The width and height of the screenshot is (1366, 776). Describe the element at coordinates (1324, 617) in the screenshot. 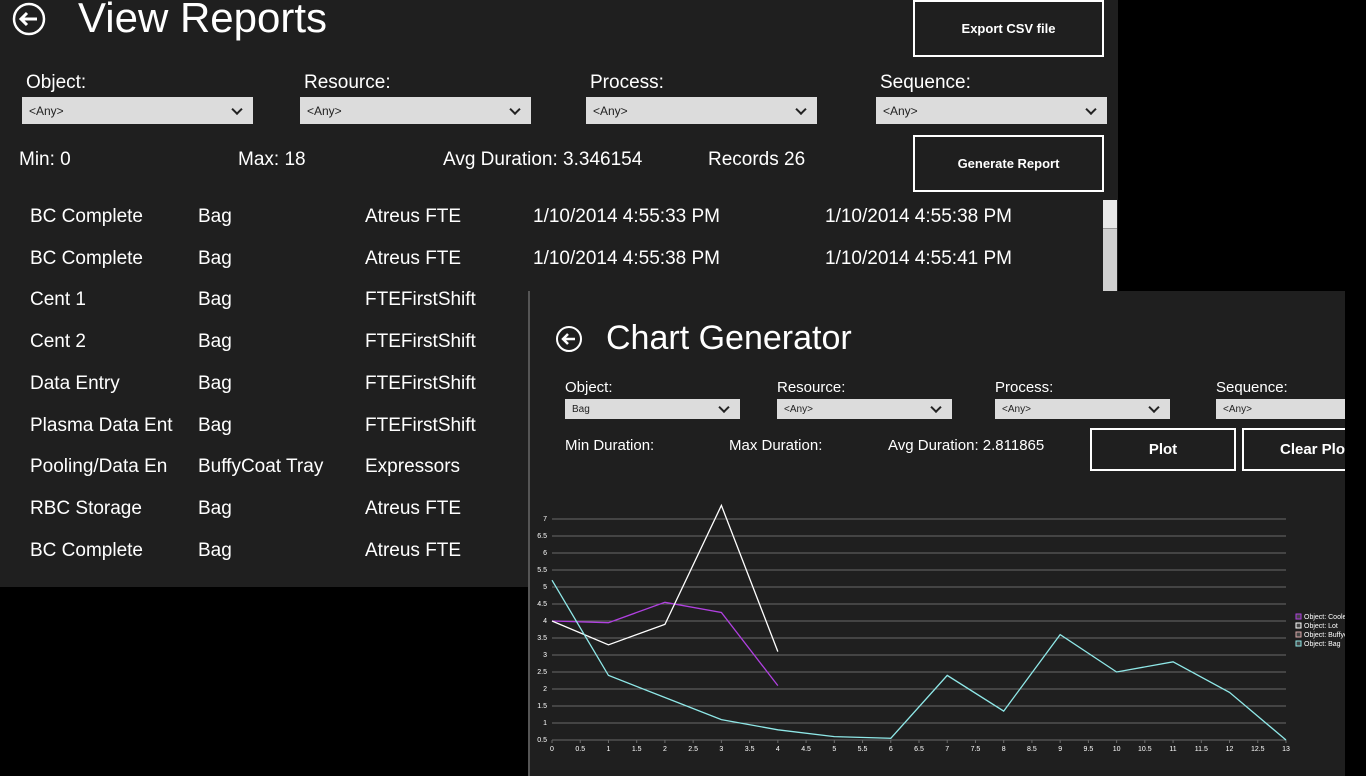

I see `legend-label: Object: Coole` at that location.